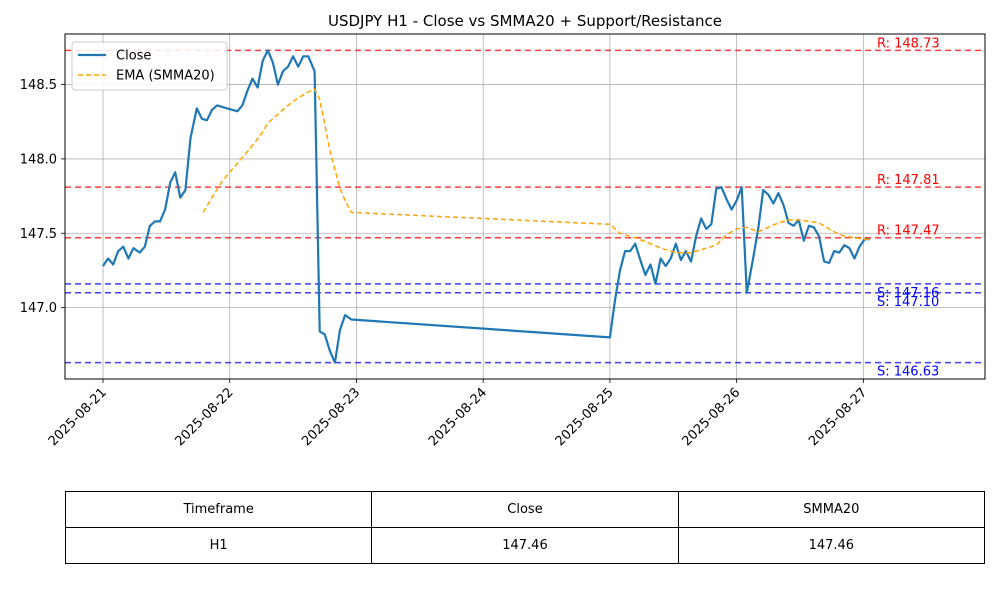 This screenshot has height=600, width=1000. Describe the element at coordinates (165, 76) in the screenshot. I see `legend-label: EMA (SMMA20)` at that location.